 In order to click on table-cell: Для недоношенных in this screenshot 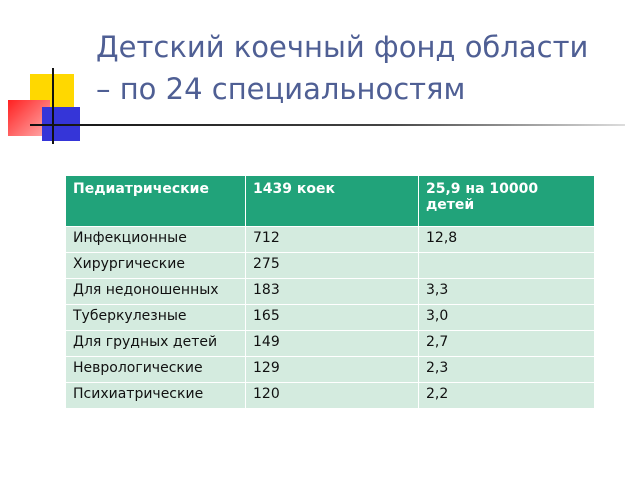, I will do `click(155, 291)`.